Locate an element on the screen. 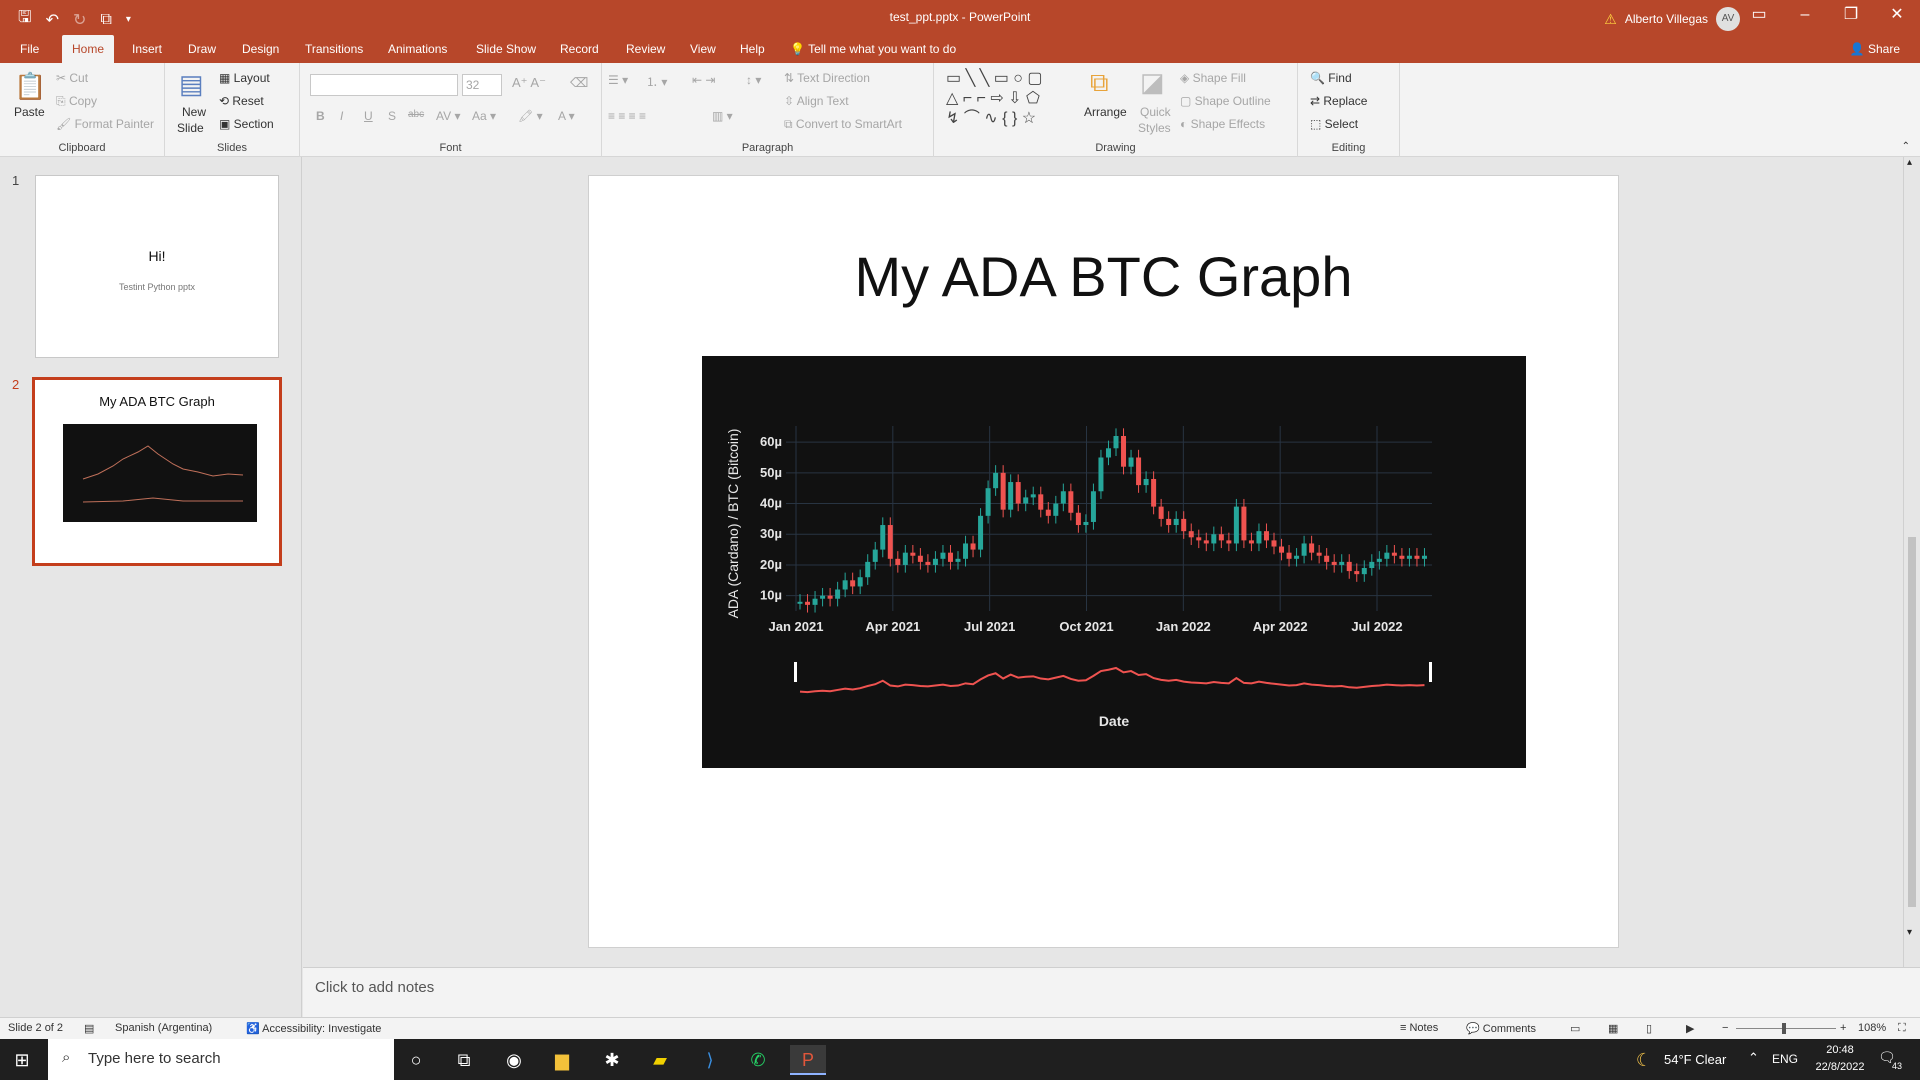  new-slide-label-2: Slide is located at coordinates (190, 128).